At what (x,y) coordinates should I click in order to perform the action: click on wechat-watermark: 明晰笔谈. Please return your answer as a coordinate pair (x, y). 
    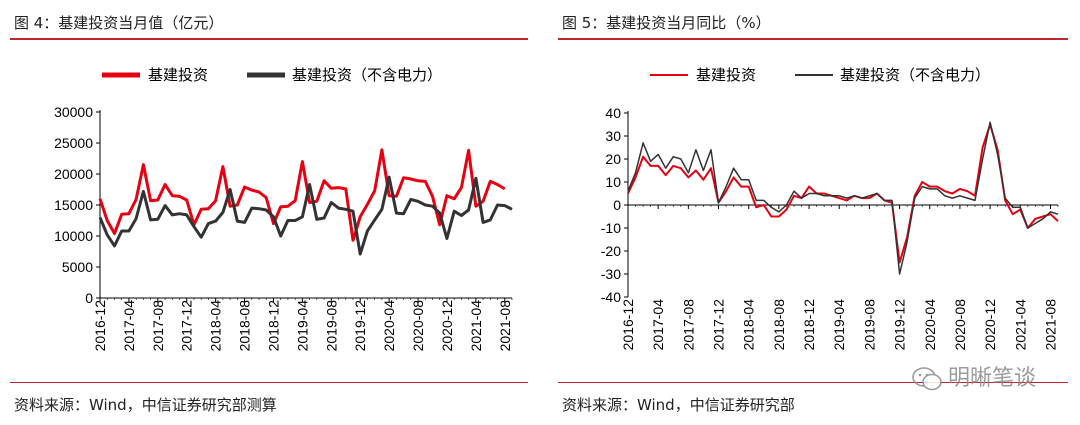
    Looking at the image, I should click on (974, 376).